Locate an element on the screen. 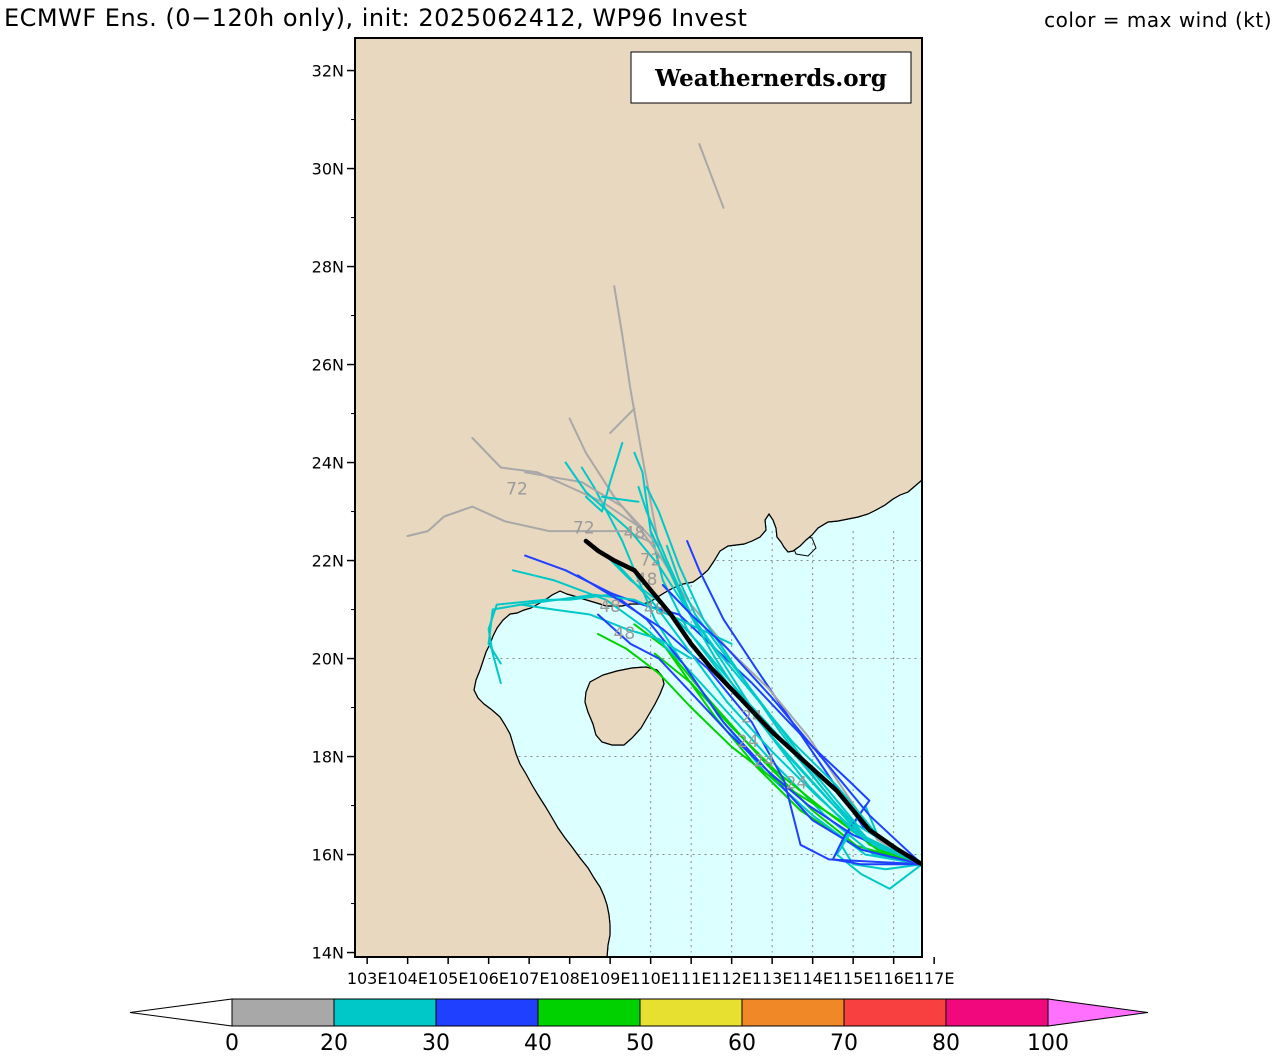  watermark: Weathernerds.org is located at coordinates (771, 77).